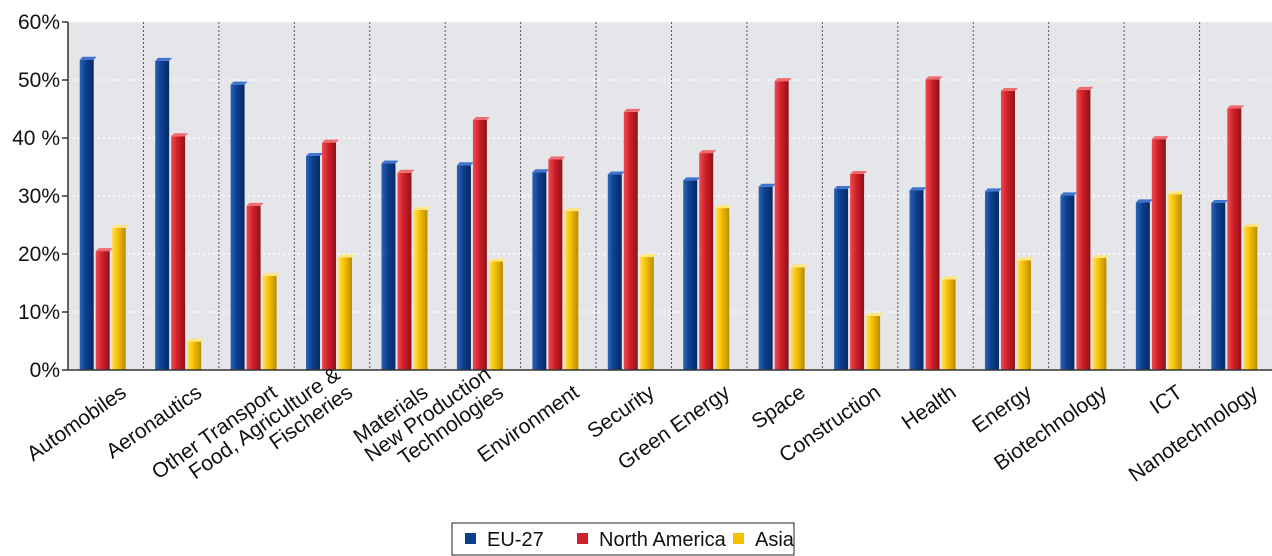  I want to click on y-tick-labels: 0% 10% 20% 30% 40 % 50% 60%, so click(36, 196).